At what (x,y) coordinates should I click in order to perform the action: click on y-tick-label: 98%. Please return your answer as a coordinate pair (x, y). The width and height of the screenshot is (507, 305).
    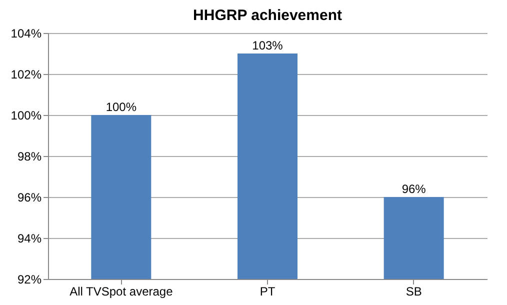
    Looking at the image, I should click on (29, 157).